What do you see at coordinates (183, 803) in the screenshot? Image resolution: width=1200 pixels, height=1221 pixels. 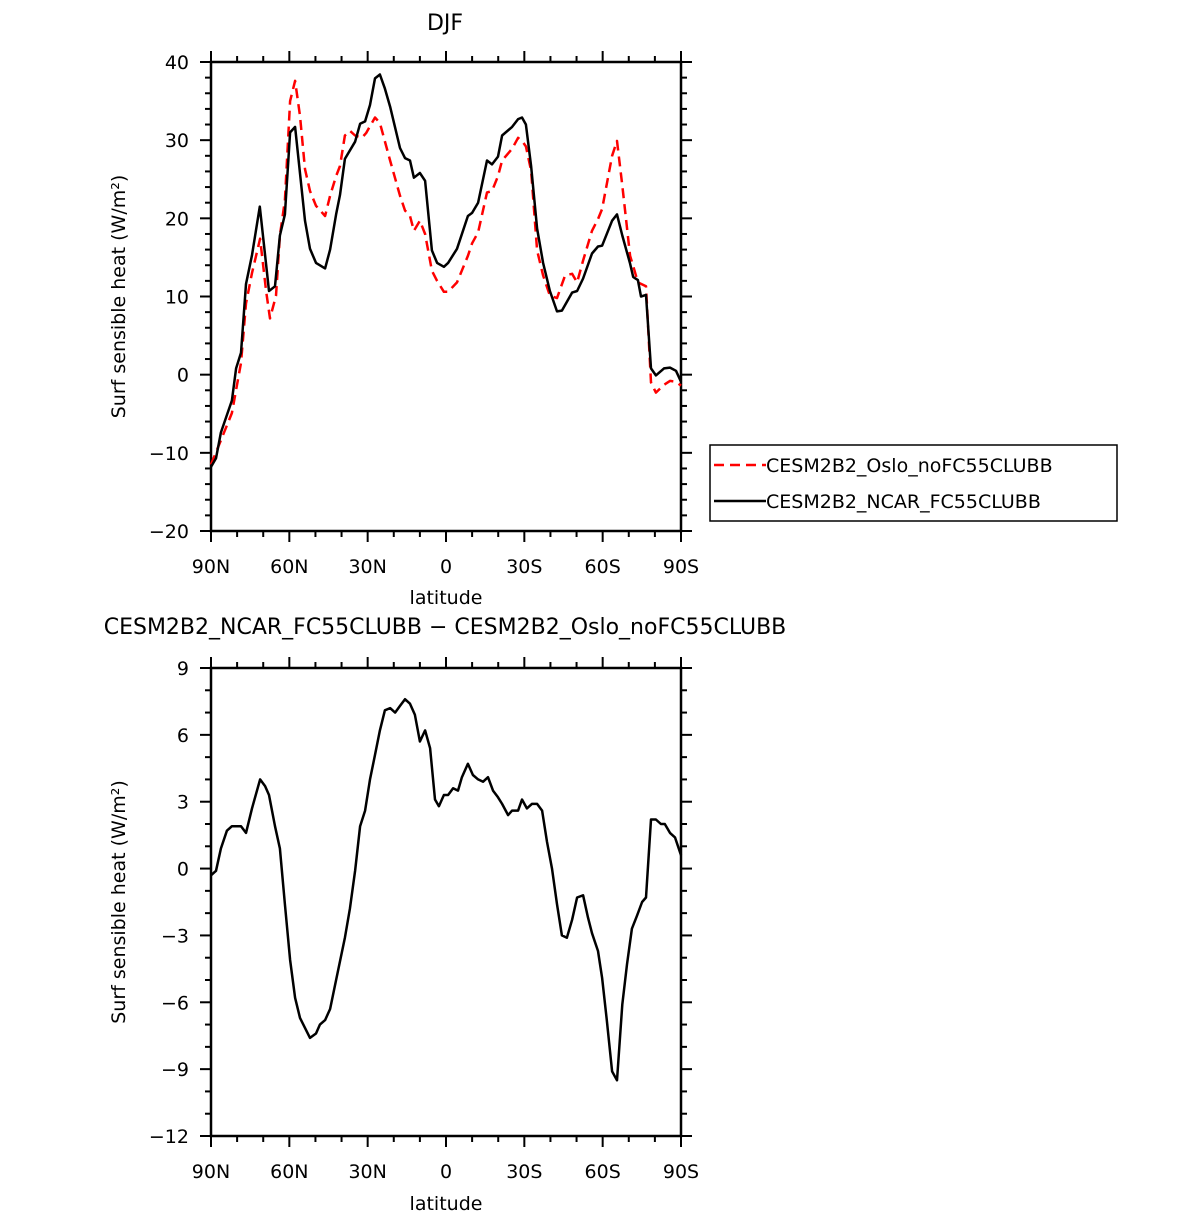 I see `y-tick-label: 3` at bounding box center [183, 803].